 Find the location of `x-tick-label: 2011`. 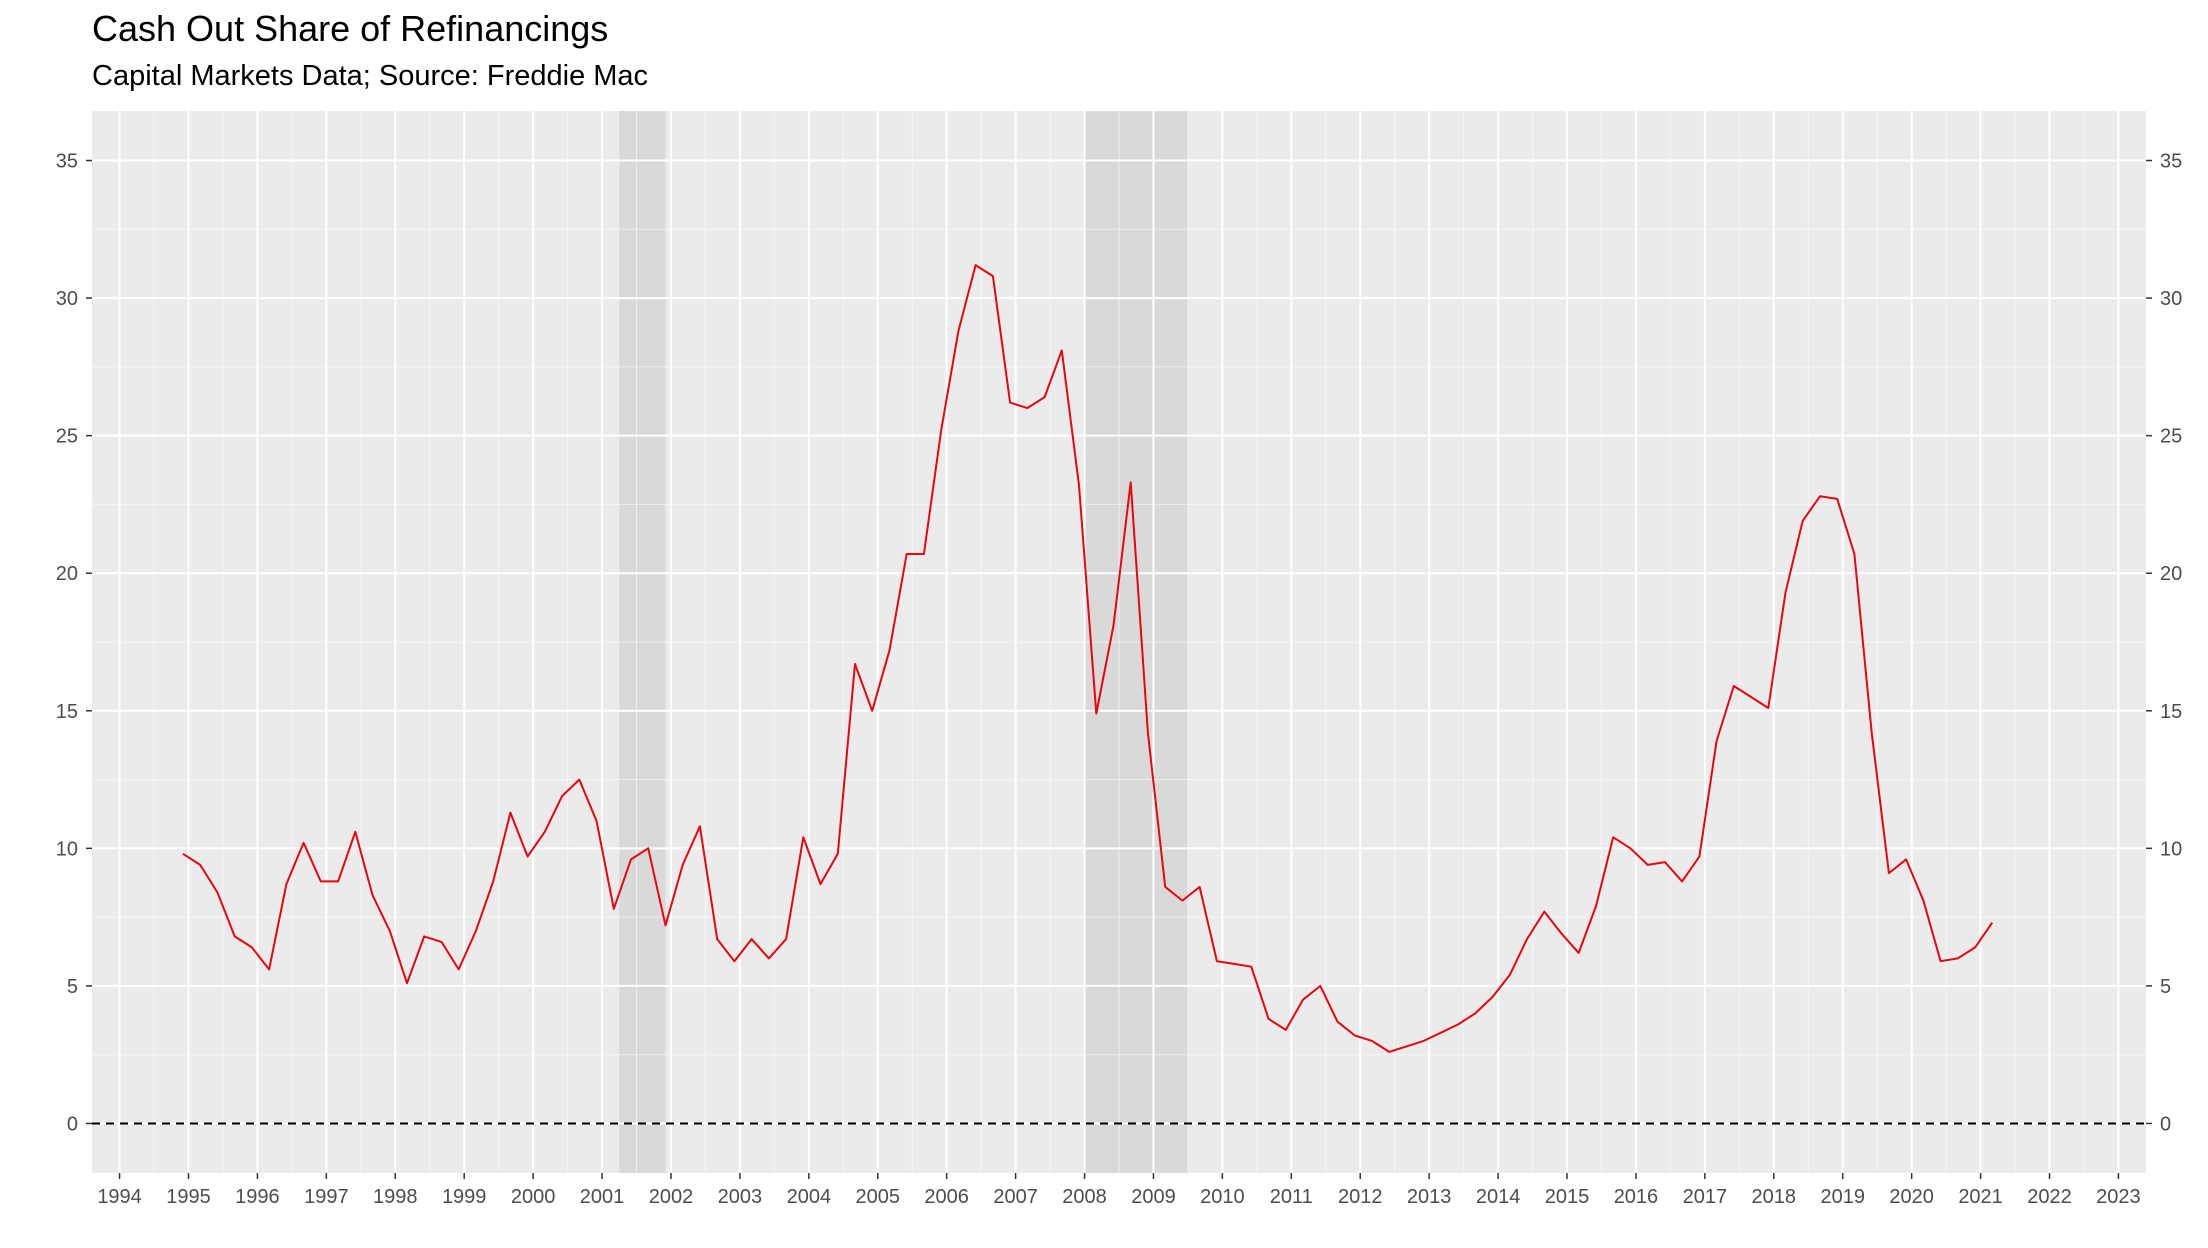

x-tick-label: 2011 is located at coordinates (1291, 1197).